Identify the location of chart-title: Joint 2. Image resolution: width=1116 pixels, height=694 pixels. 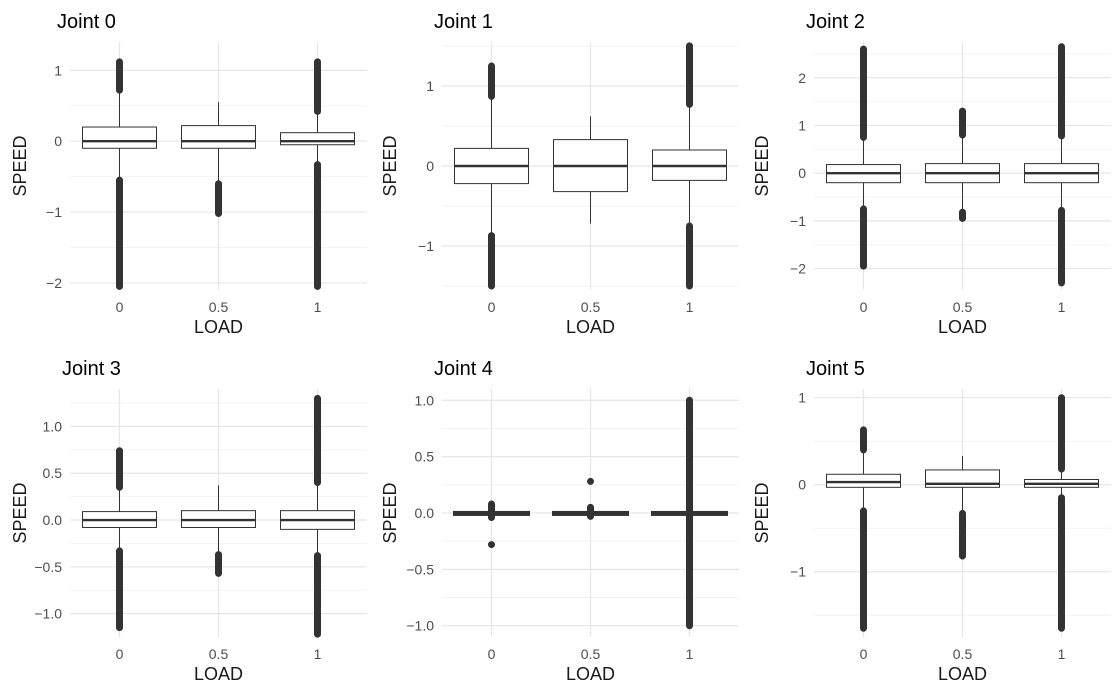
(835, 22).